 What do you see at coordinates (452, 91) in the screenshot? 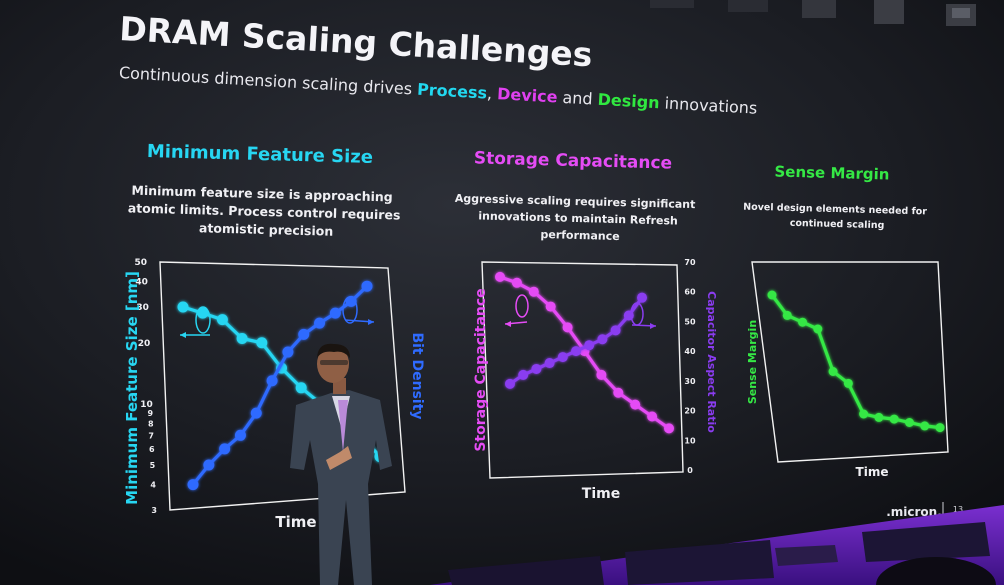
I see `subtitle-part: Process` at bounding box center [452, 91].